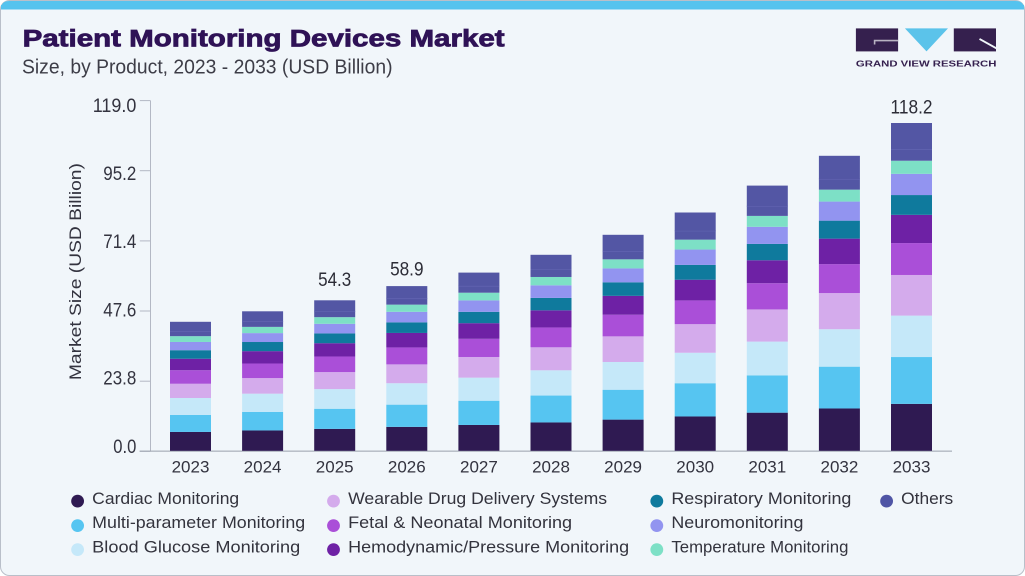  What do you see at coordinates (623, 466) in the screenshot?
I see `svg-text: 2029` at bounding box center [623, 466].